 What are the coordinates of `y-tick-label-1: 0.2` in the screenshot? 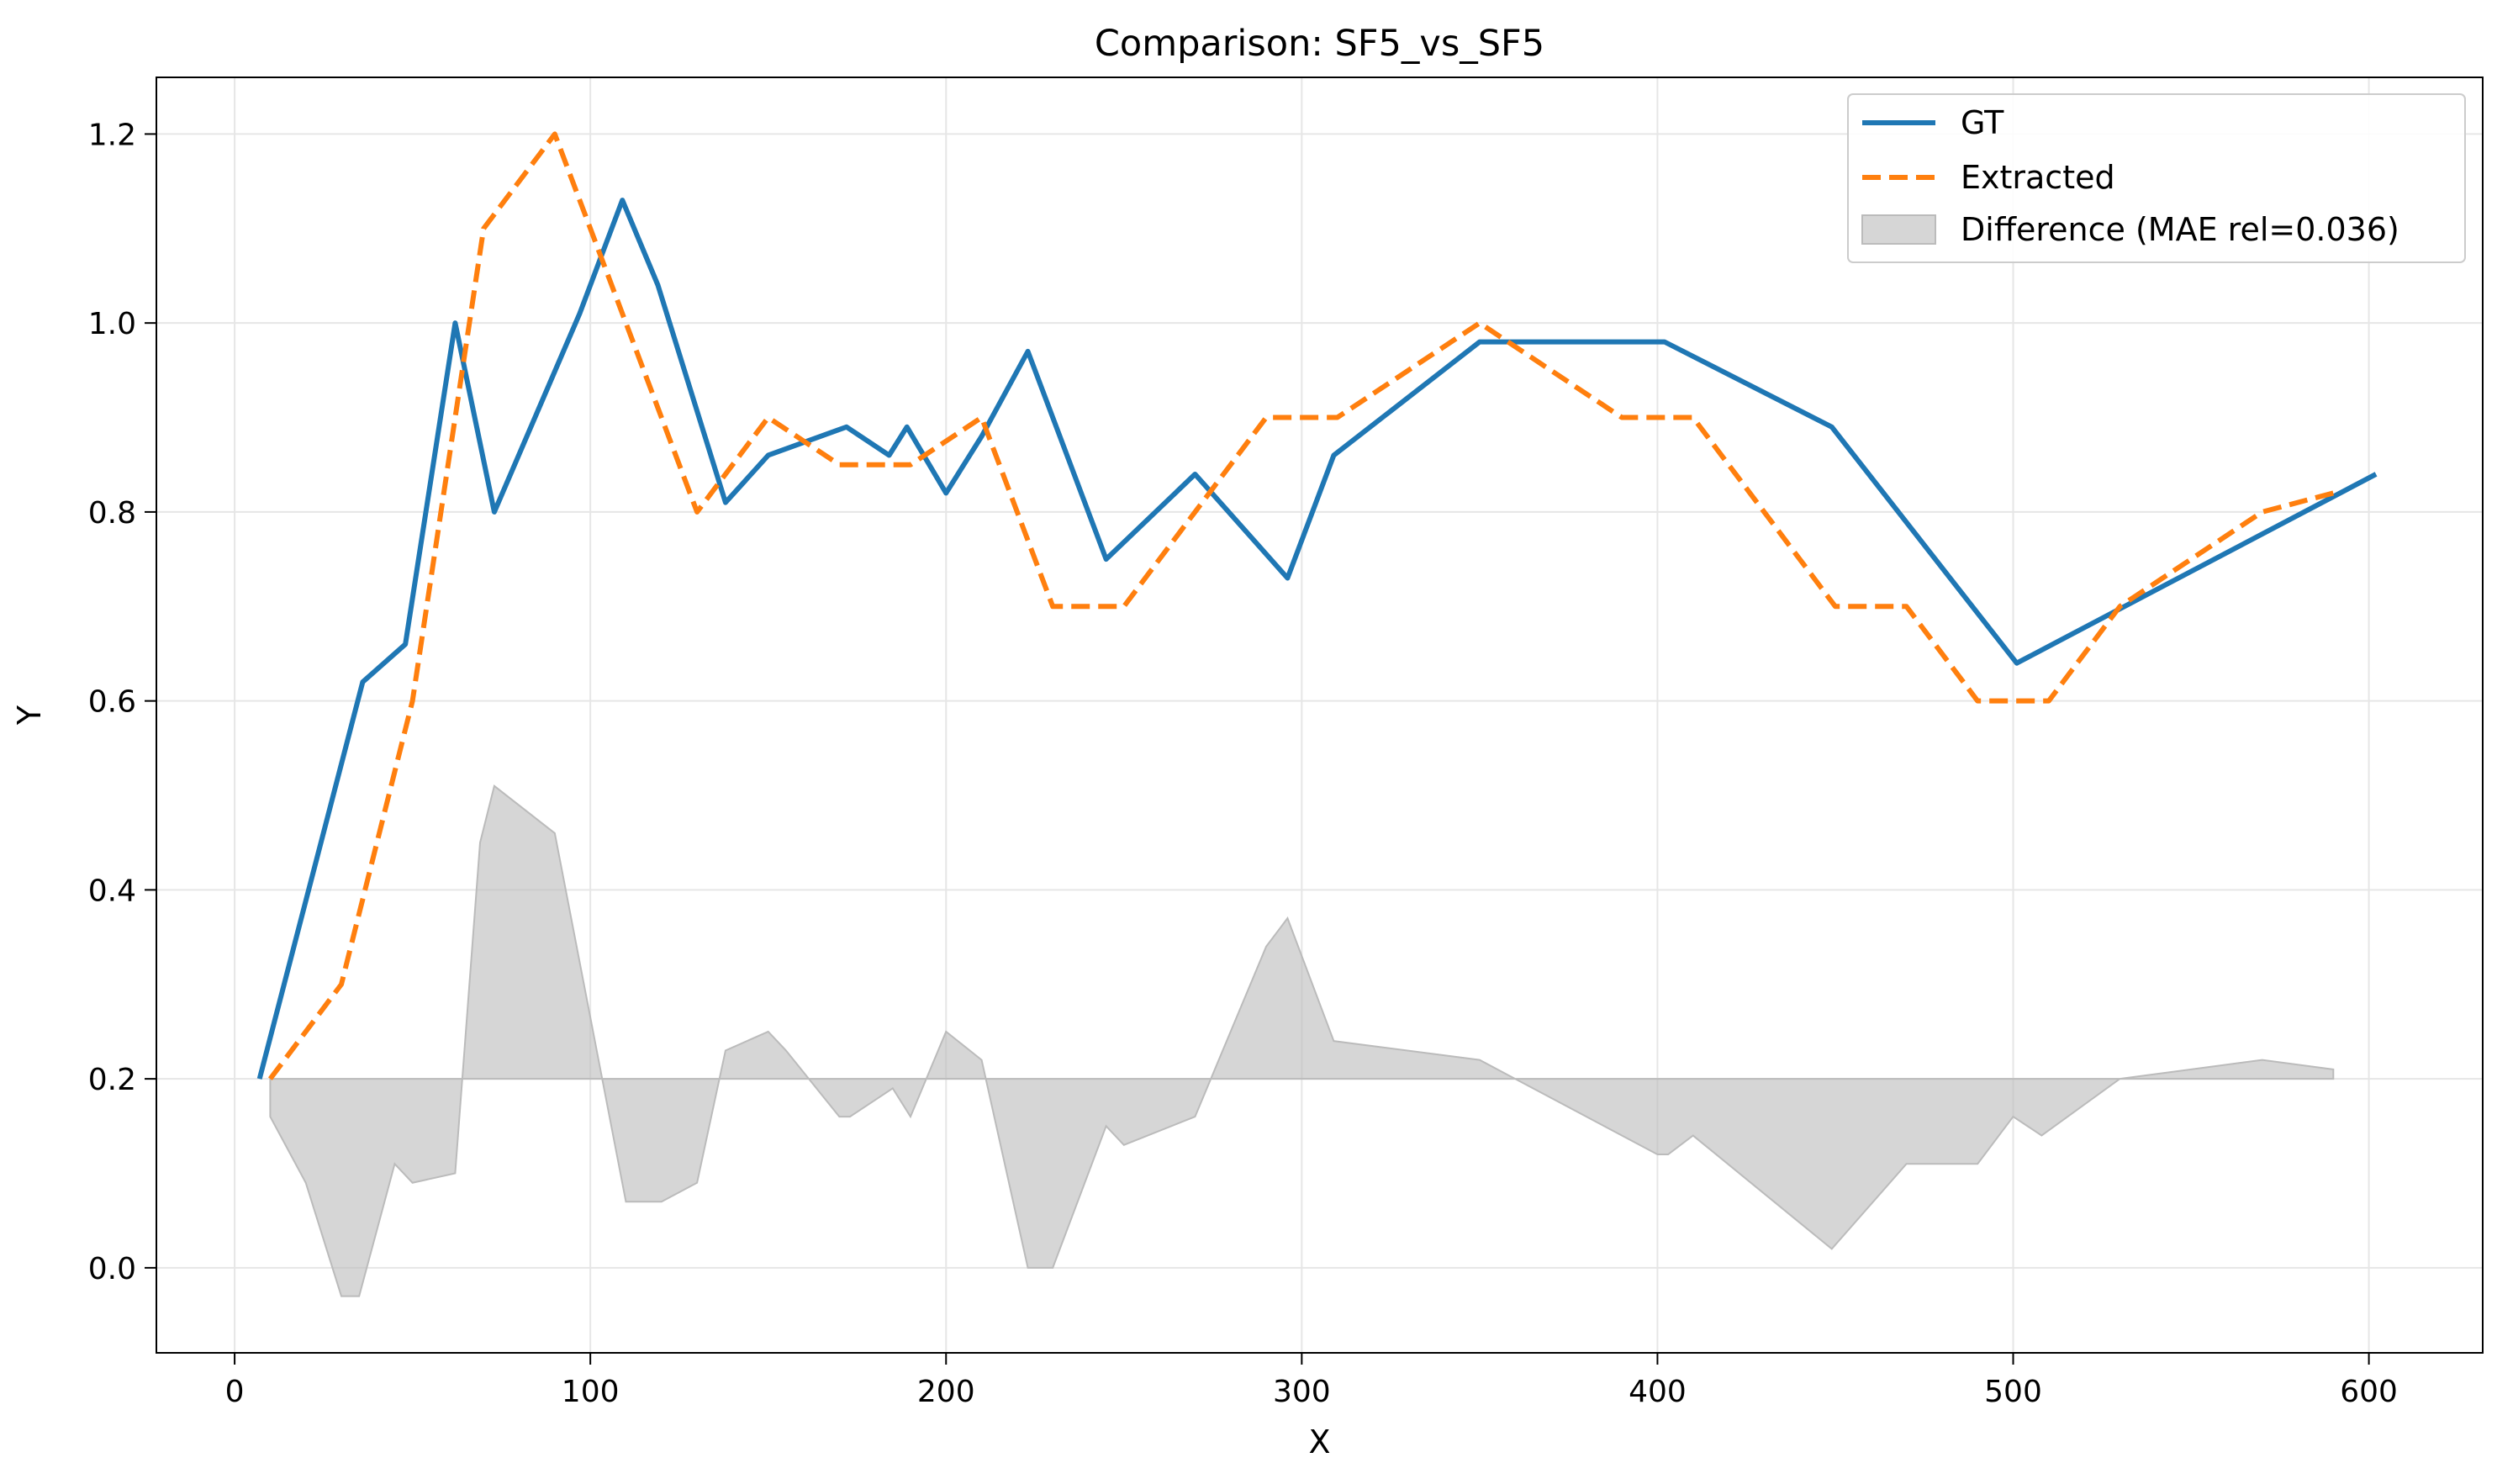 It's located at (112, 1080).